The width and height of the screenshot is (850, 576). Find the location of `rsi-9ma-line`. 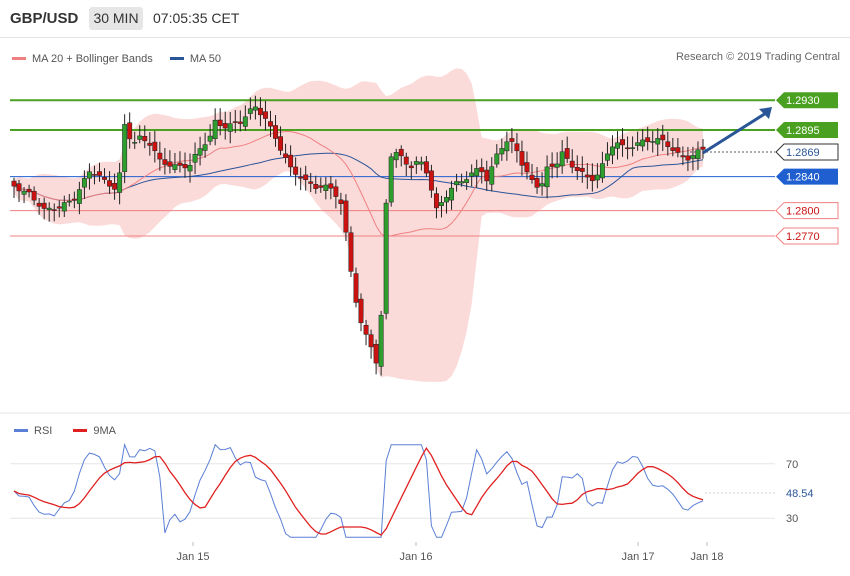

rsi-9ma-line is located at coordinates (358, 491).